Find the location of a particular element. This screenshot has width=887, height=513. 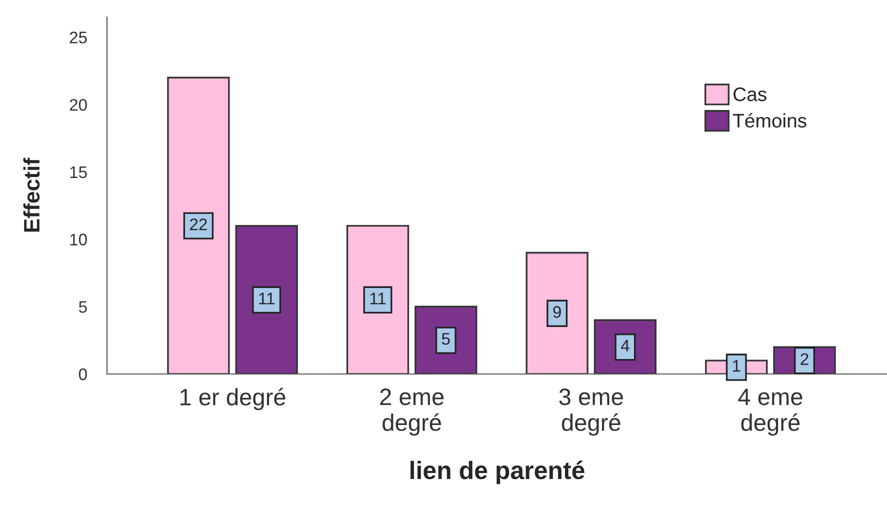

data-label: 2 is located at coordinates (804, 359).